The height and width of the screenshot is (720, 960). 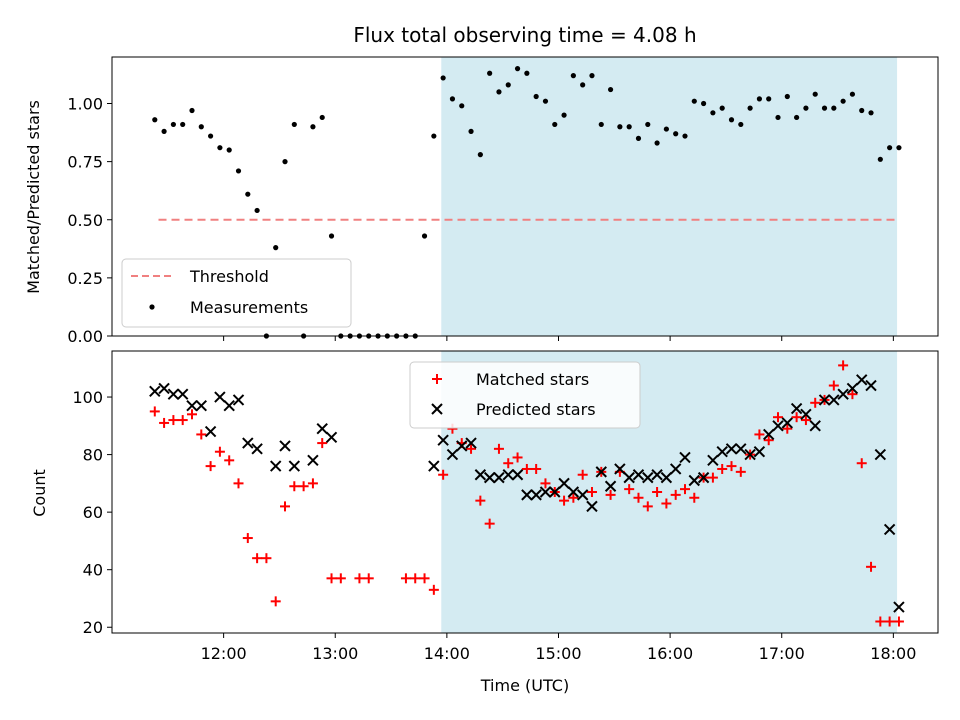 What do you see at coordinates (524, 35) in the screenshot?
I see `chart-title: Flux total observing time = 4.08 h` at bounding box center [524, 35].